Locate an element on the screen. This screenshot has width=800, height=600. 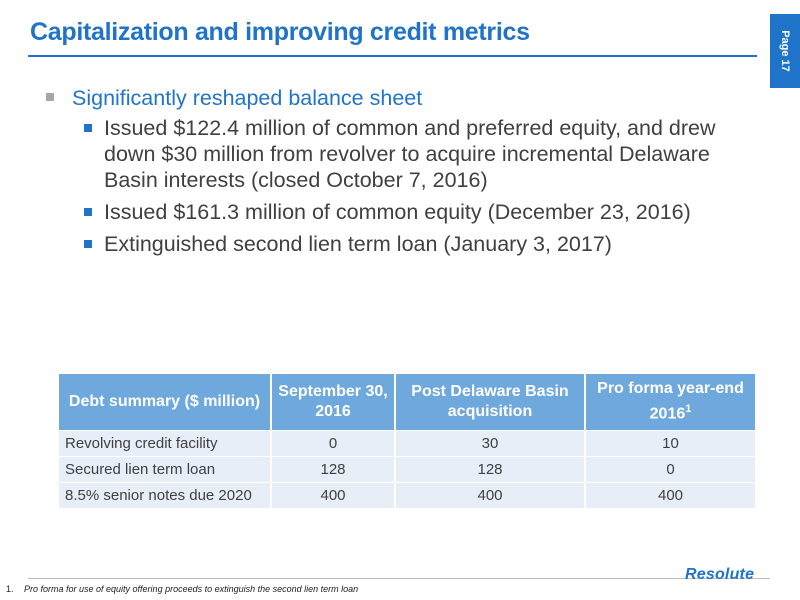
table-header-cell: September 30, 2016 is located at coordinates (333, 402).